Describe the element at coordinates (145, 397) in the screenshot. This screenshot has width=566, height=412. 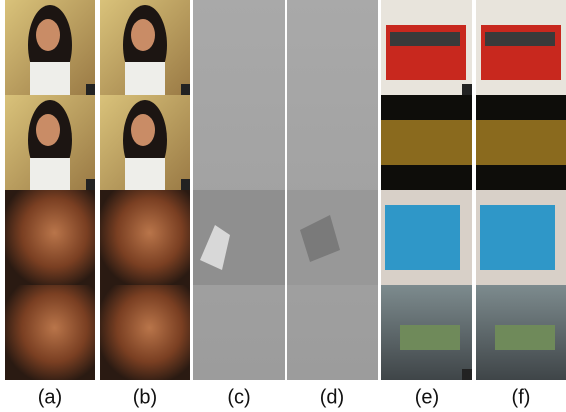
I see `column-label: (b)` at that location.